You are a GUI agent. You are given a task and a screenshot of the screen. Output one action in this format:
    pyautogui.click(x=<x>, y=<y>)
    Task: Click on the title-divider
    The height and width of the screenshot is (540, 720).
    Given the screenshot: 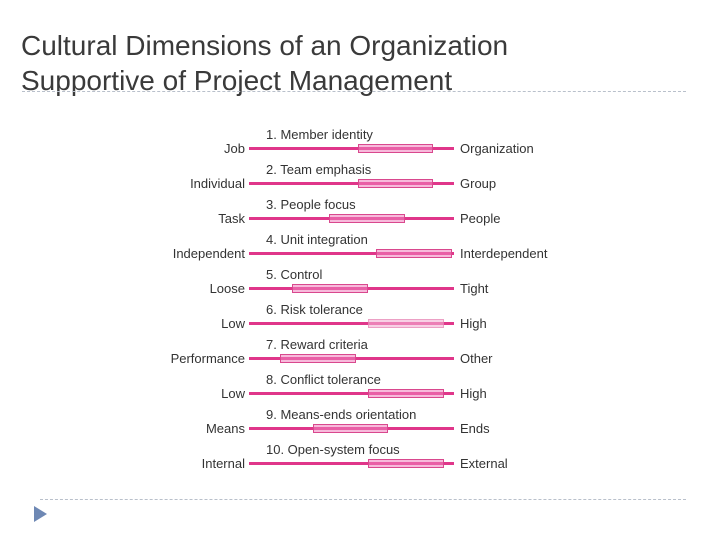 What is the action you would take?
    pyautogui.click(x=354, y=91)
    